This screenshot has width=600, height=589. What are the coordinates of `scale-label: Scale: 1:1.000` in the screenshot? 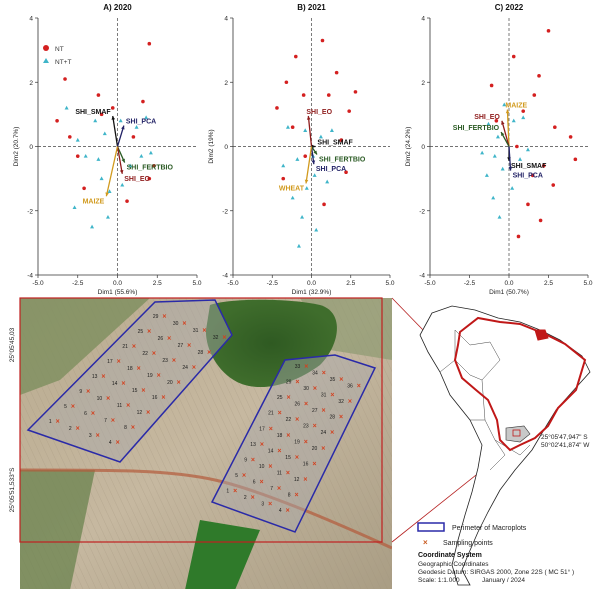 It's located at (439, 580).